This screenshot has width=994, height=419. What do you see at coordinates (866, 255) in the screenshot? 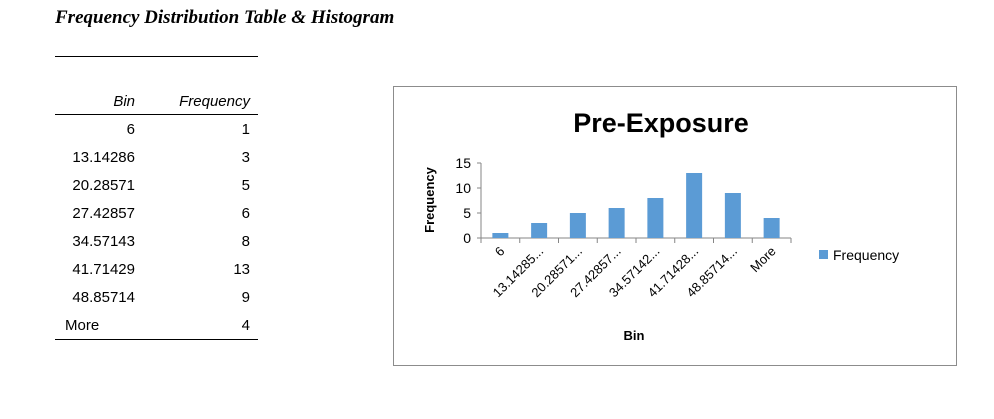
I see `legend-label: Frequency` at bounding box center [866, 255].